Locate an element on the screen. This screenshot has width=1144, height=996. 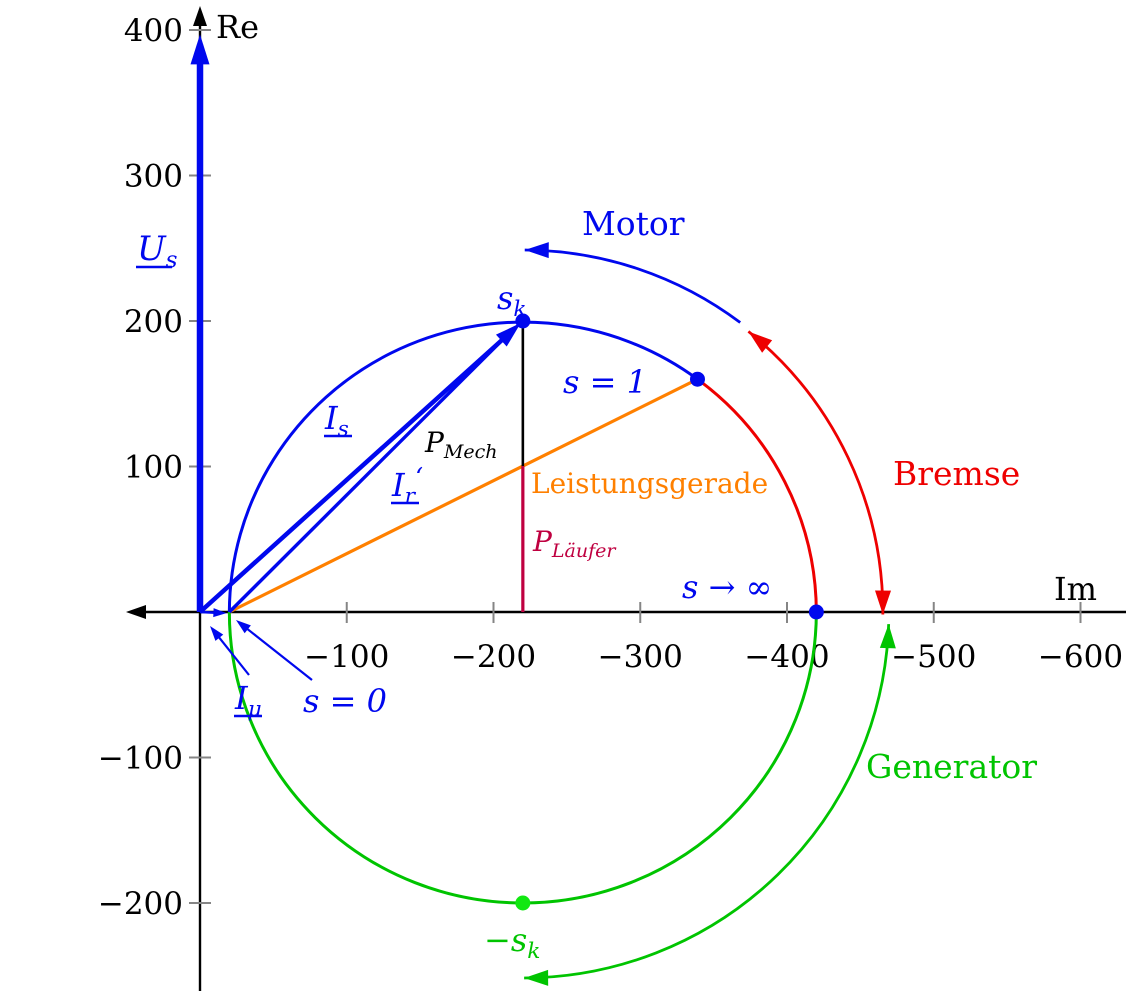
is-vector-shaft is located at coordinates (351, 475).